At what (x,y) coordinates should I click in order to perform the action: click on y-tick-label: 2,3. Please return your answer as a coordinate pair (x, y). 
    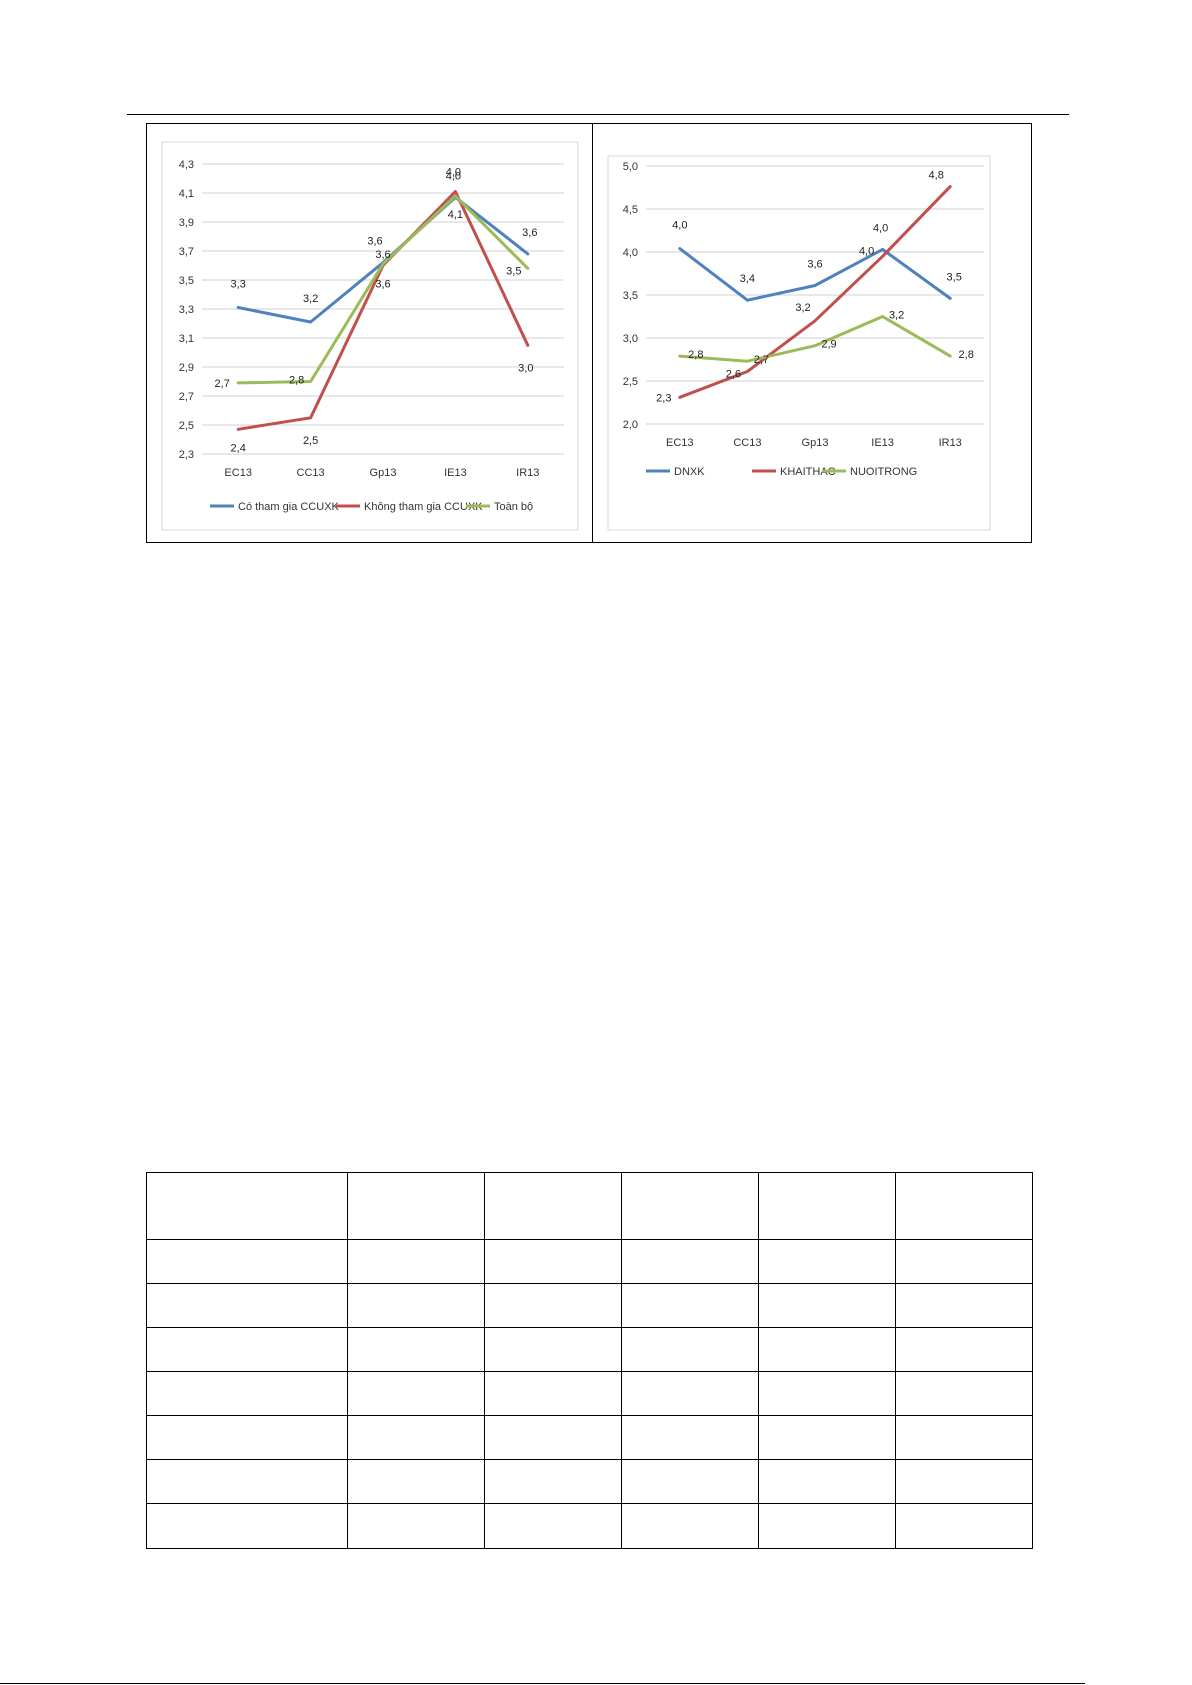
    Looking at the image, I should click on (186, 455).